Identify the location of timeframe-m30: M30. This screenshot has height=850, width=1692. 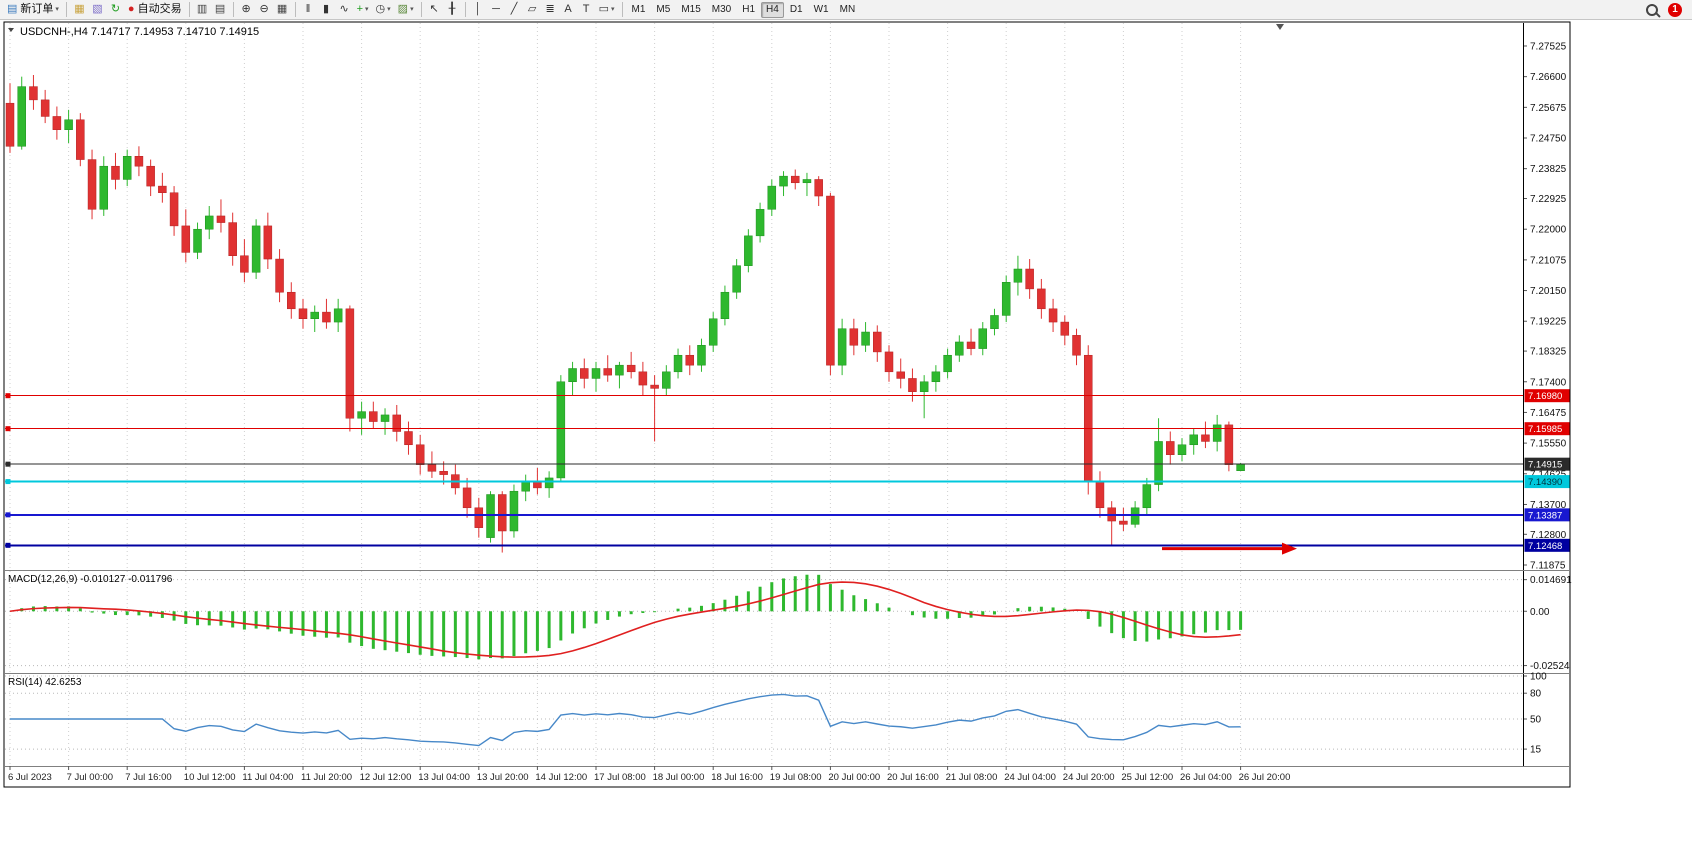
(721, 10).